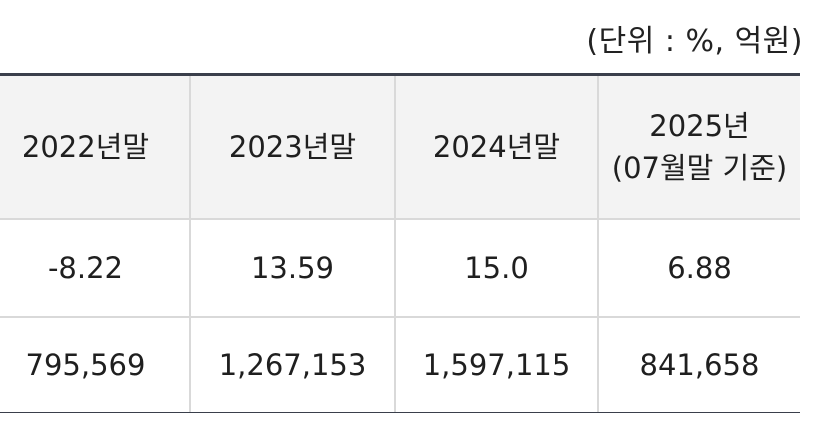 The height and width of the screenshot is (438, 835). I want to click on header-2023: 2023년말, so click(292, 146).